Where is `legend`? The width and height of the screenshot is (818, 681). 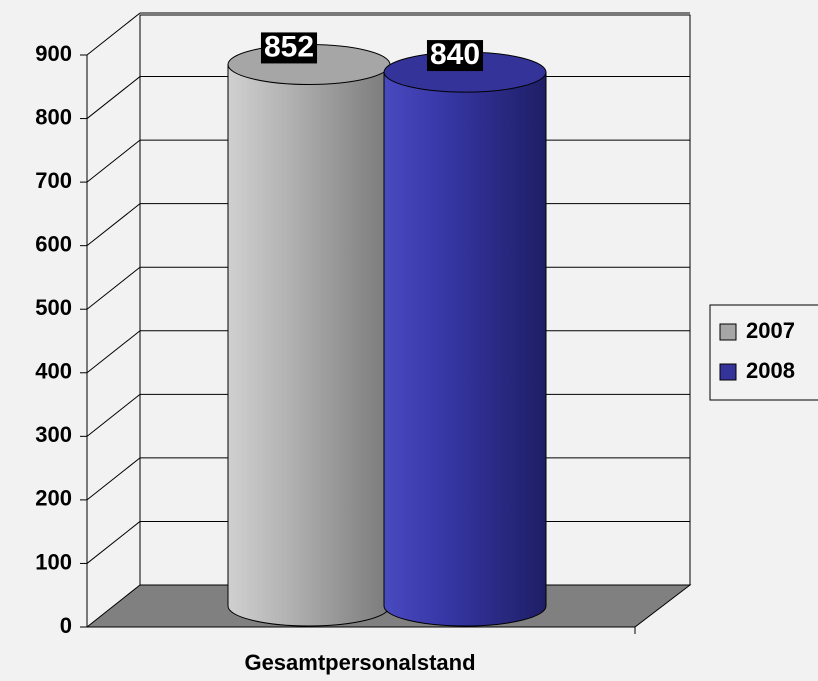 legend is located at coordinates (763, 352).